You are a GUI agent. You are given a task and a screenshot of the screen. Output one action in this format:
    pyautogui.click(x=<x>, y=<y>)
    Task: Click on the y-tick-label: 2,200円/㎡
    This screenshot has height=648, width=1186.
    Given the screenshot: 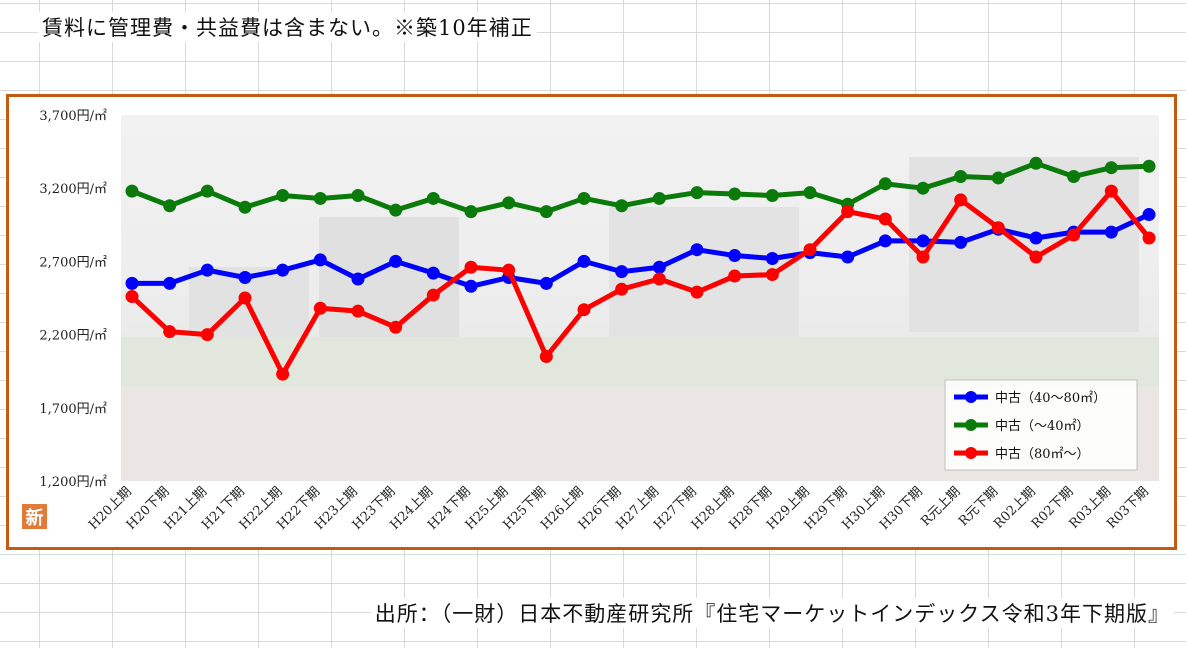 What is the action you would take?
    pyautogui.click(x=73, y=336)
    